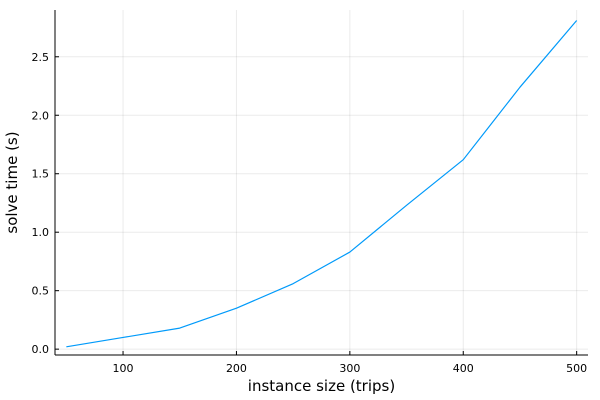 The height and width of the screenshot is (400, 600). I want to click on y-tick-label: 0.5, so click(41, 291).